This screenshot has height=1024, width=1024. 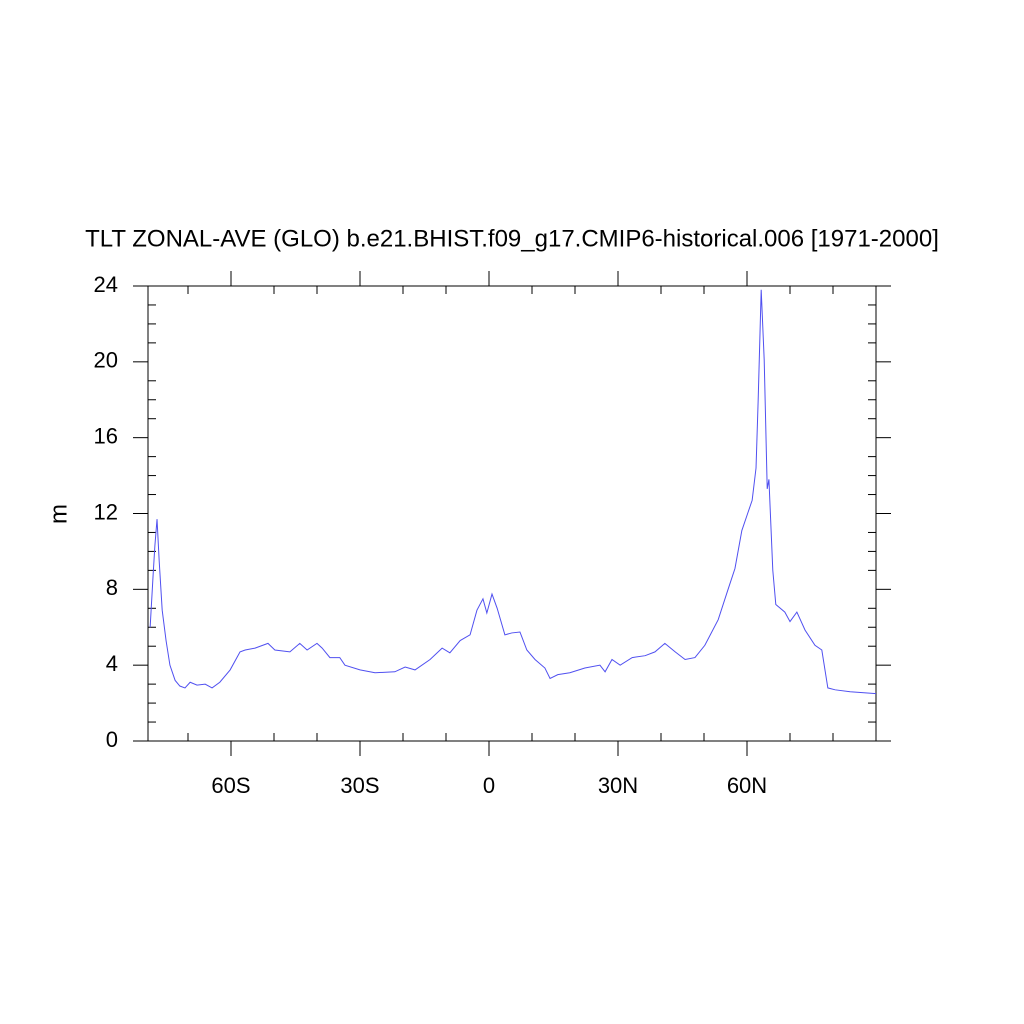 What do you see at coordinates (112, 587) in the screenshot?
I see `y-tick-label: 8` at bounding box center [112, 587].